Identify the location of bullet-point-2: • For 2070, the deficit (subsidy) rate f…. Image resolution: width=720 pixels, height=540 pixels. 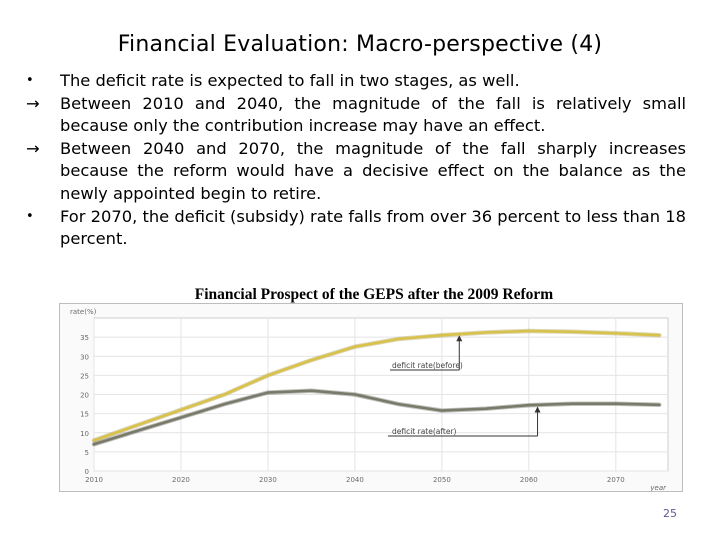
(356, 228).